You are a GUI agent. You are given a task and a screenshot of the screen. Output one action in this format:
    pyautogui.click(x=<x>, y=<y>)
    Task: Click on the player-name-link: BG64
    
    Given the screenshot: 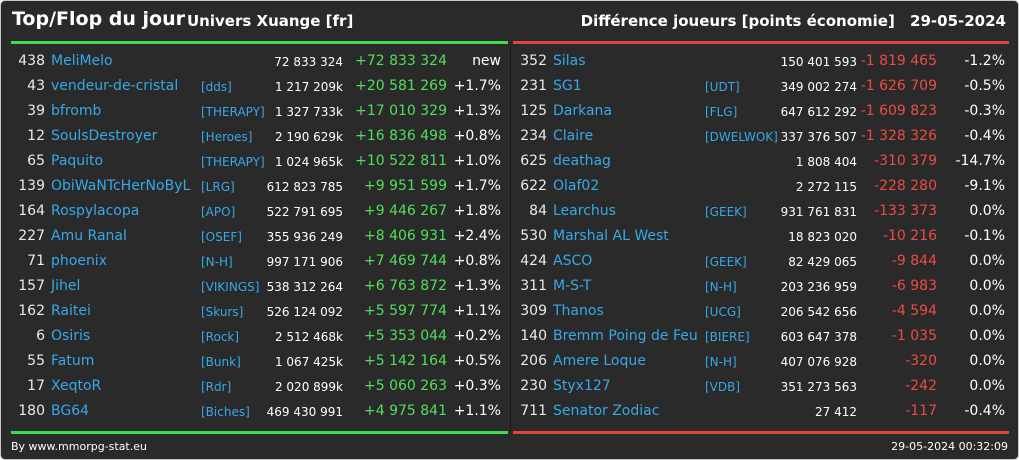 What is the action you would take?
    pyautogui.click(x=70, y=411)
    